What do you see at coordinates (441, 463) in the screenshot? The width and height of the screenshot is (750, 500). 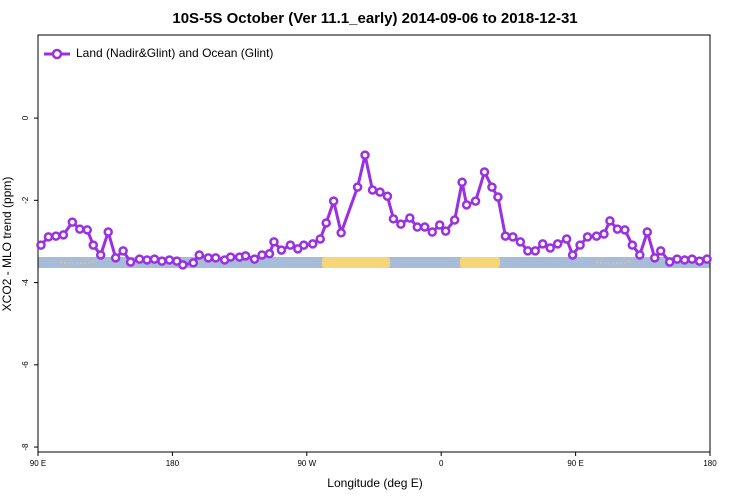 I see `x-tick-label: 0` at bounding box center [441, 463].